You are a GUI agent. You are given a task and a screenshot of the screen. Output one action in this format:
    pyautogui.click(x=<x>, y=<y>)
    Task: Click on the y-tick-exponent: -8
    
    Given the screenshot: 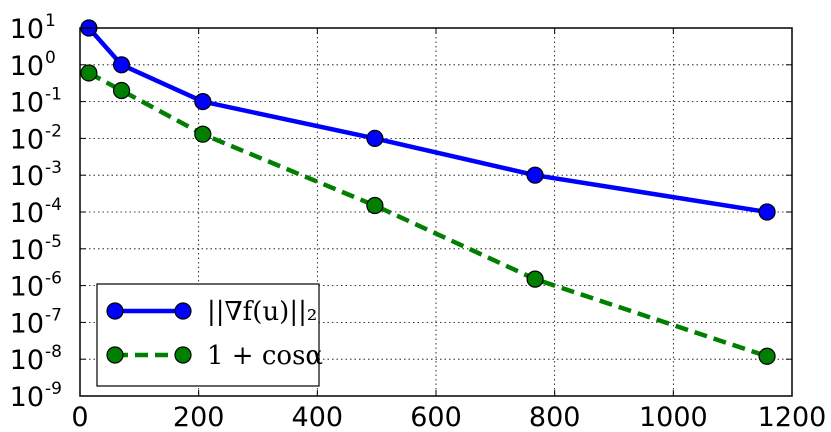 What is the action you would take?
    pyautogui.click(x=53, y=352)
    